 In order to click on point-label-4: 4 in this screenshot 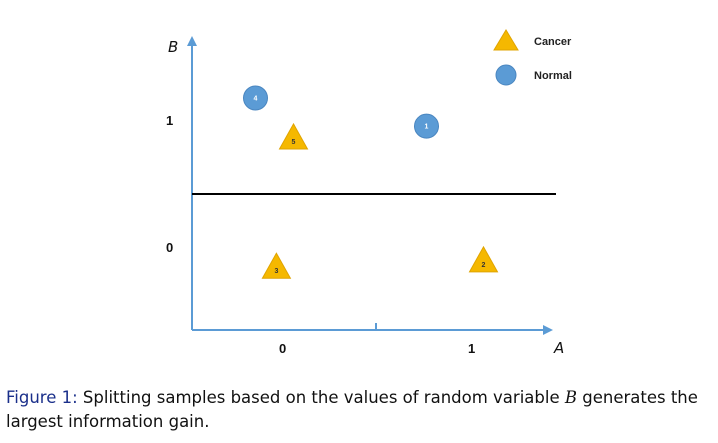, I will do `click(256, 99)`.